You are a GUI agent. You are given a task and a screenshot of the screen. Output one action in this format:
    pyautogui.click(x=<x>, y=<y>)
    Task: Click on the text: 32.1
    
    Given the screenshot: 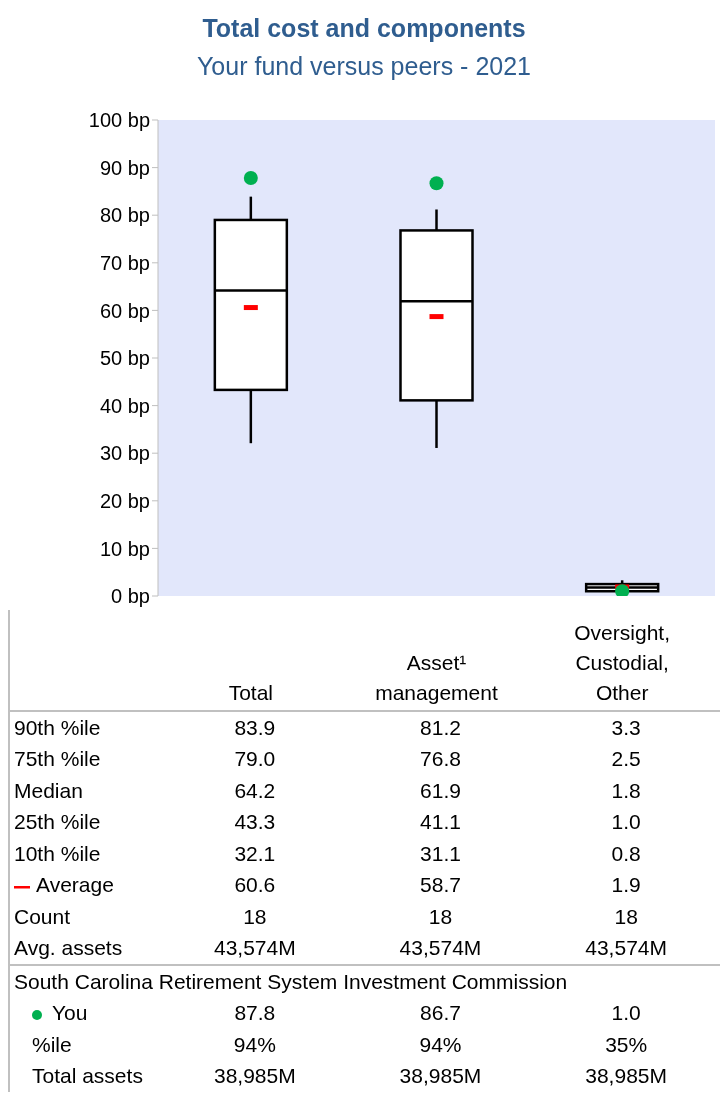 What is the action you would take?
    pyautogui.click(x=255, y=853)
    